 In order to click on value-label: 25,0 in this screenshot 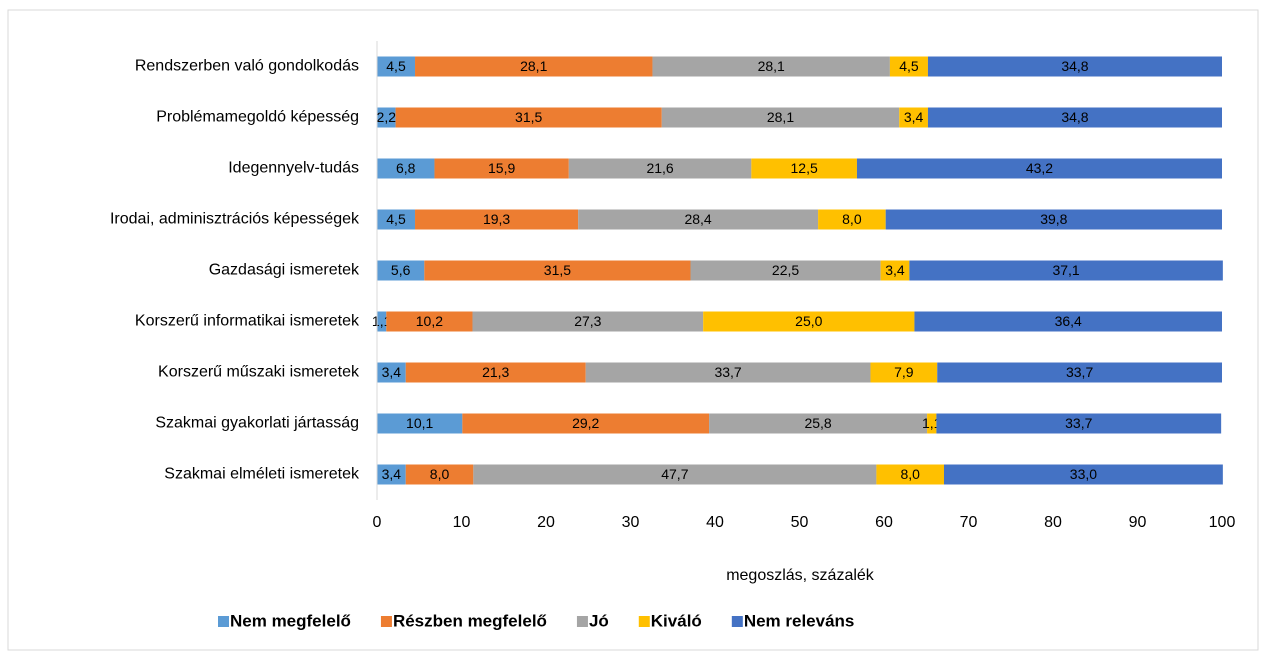, I will do `click(808, 321)`.